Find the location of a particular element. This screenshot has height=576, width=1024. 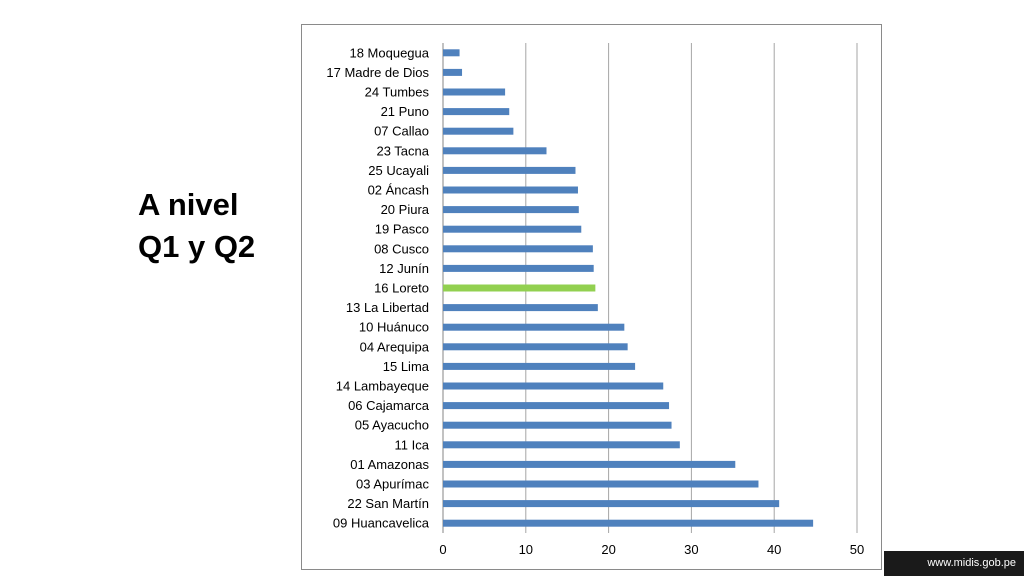

x-tick-label: 0 is located at coordinates (442, 549).